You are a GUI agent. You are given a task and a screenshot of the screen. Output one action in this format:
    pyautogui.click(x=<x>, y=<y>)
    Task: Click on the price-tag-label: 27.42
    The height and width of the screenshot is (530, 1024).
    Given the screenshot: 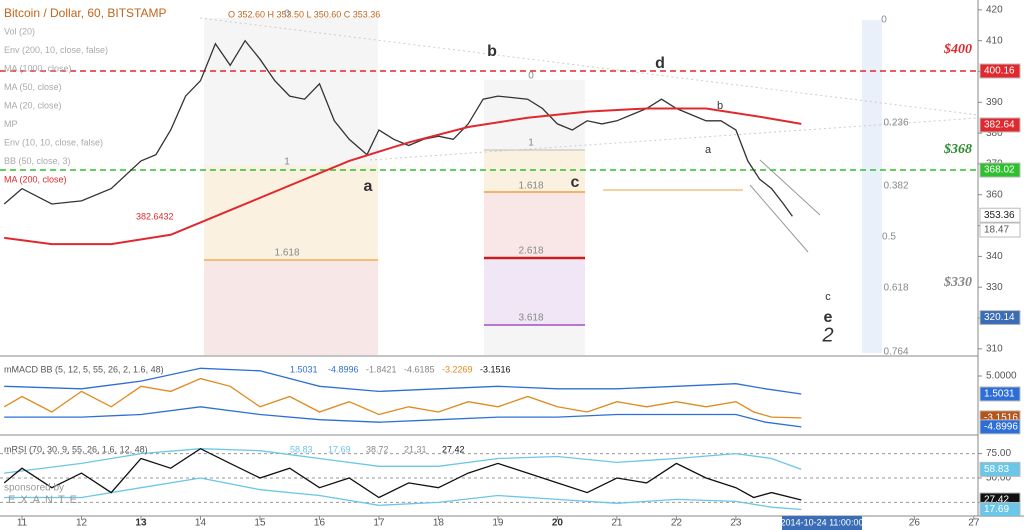 What is the action you would take?
    pyautogui.click(x=996, y=500)
    